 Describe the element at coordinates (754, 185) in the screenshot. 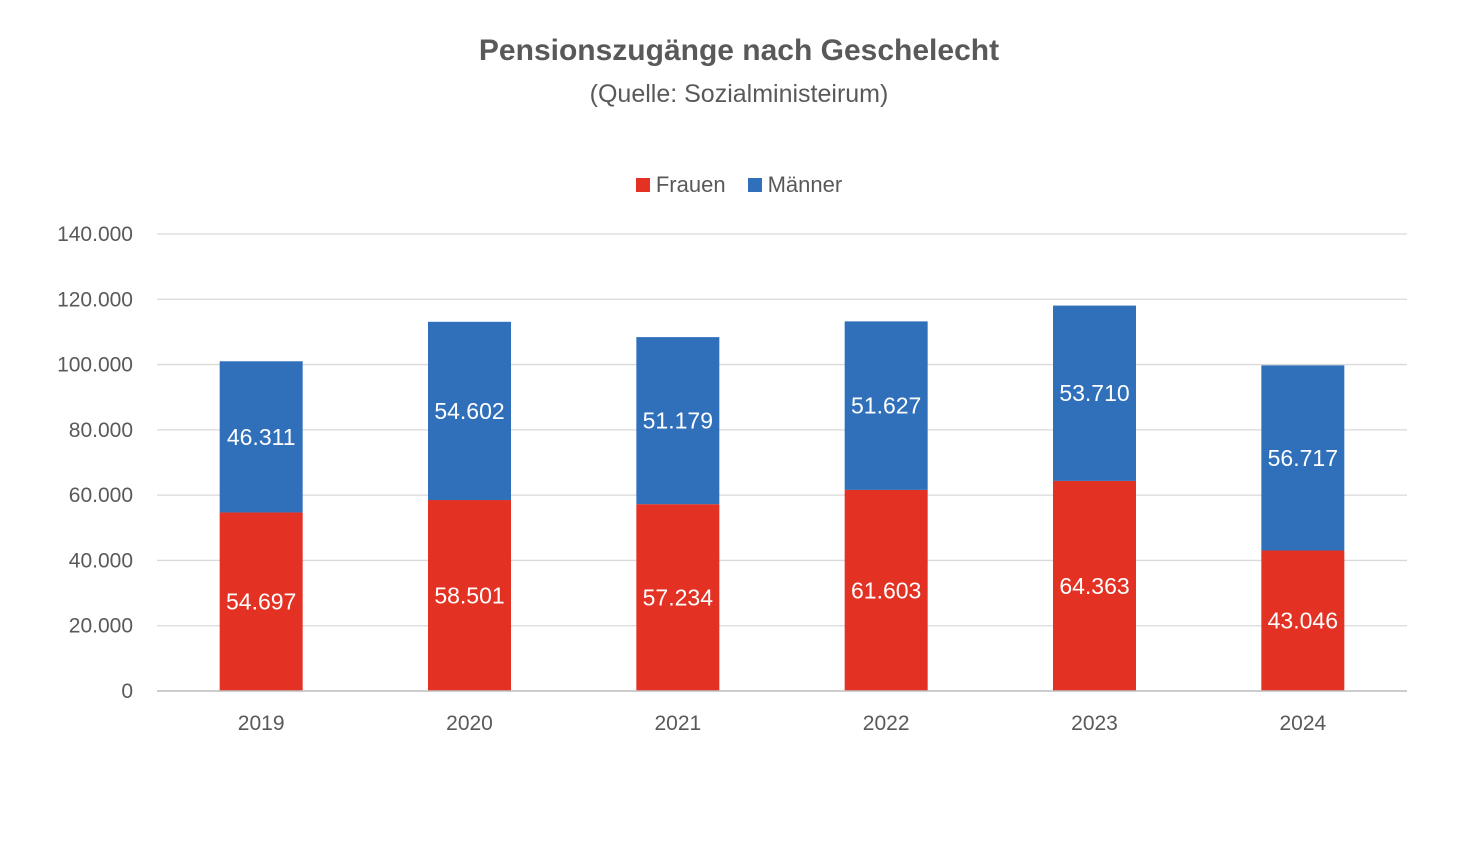

I see `legend-swatch-maenner` at that location.